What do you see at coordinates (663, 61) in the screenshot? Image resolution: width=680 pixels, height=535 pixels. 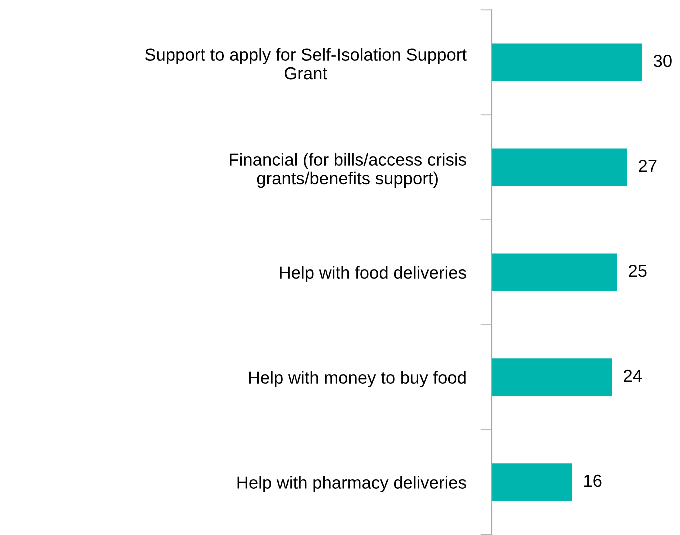 I see `data-label: 30` at bounding box center [663, 61].